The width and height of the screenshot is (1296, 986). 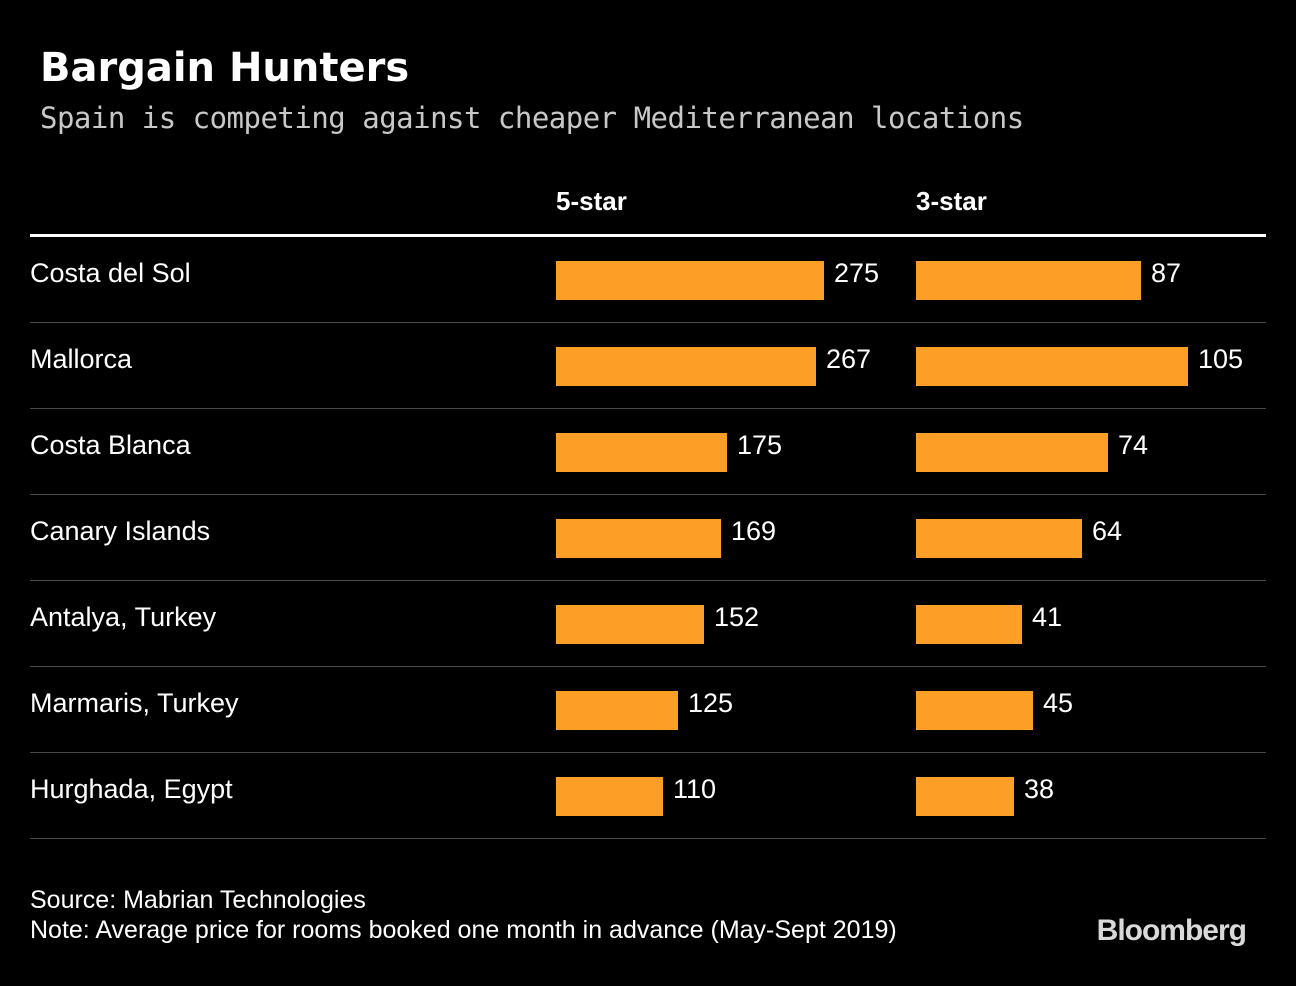 What do you see at coordinates (120, 531) in the screenshot?
I see `category-label: Canary Islands` at bounding box center [120, 531].